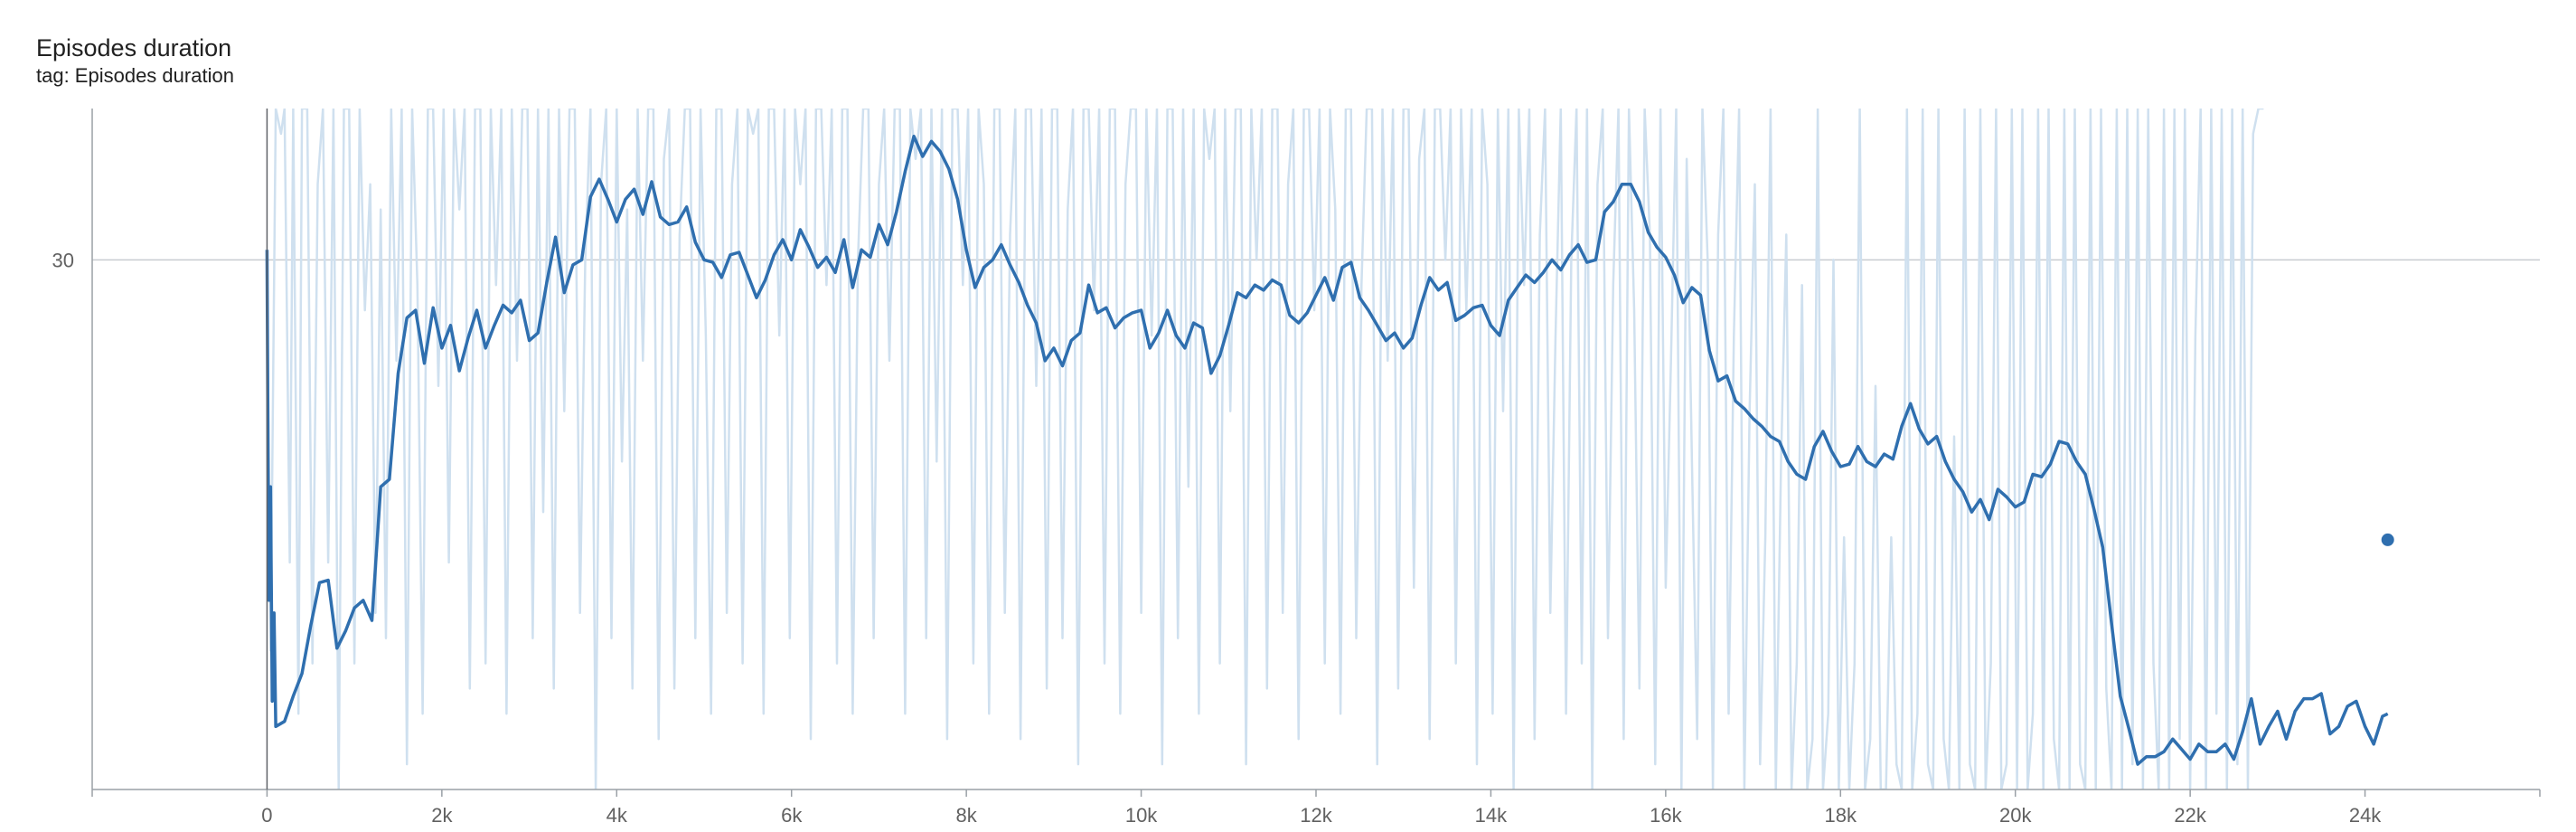  I want to click on x-tick-label: 22k, so click(2190, 815).